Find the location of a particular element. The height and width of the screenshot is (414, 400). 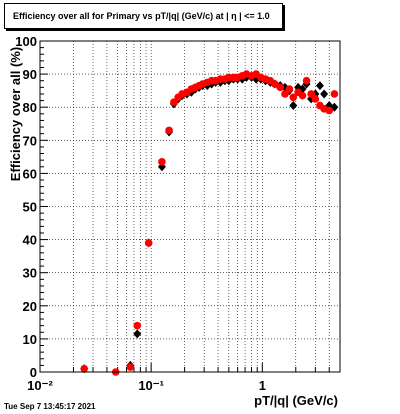

y-tick-label: 90 is located at coordinates (30, 74).